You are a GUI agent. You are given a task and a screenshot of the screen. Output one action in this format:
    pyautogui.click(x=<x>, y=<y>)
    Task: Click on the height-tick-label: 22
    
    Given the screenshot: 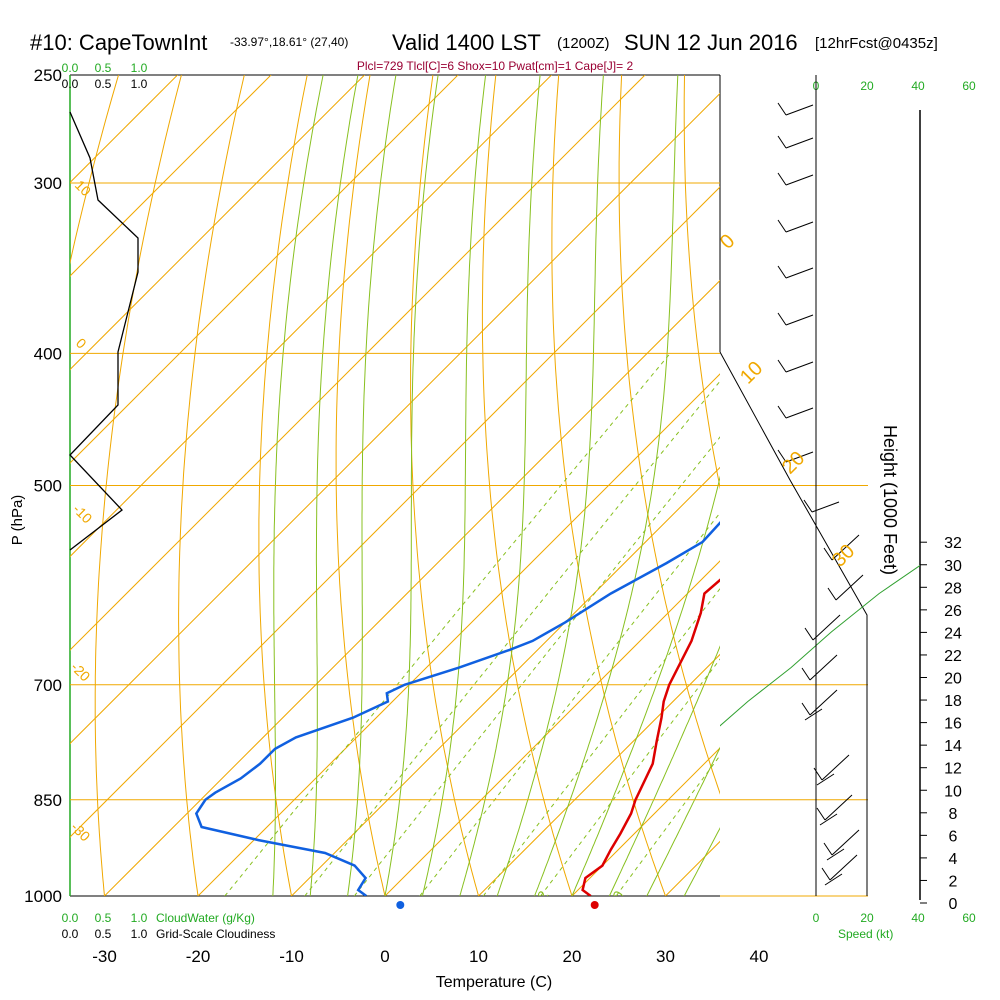 What is the action you would take?
    pyautogui.click(x=953, y=656)
    